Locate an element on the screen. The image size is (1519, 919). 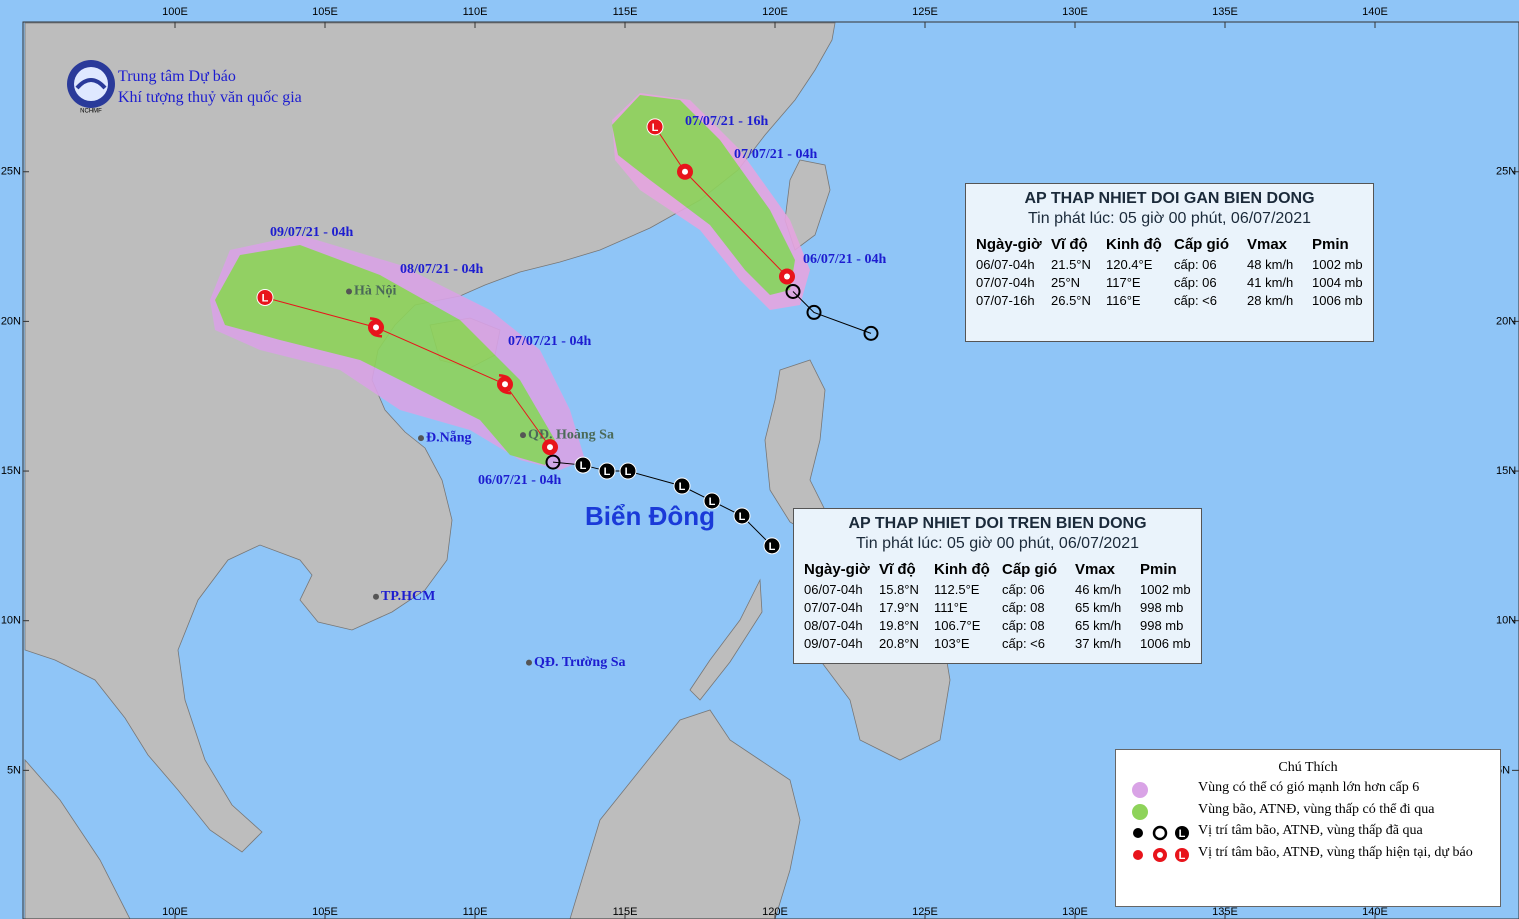
table-cell: 17.9°N is located at coordinates (899, 607).